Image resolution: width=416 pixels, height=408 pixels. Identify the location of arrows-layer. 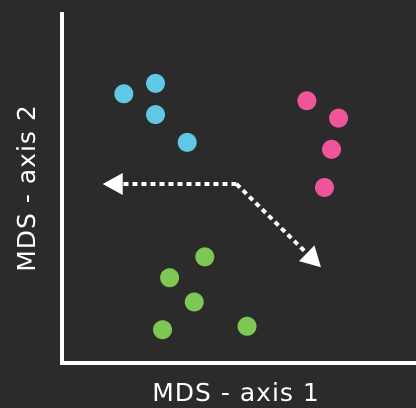
(211, 220).